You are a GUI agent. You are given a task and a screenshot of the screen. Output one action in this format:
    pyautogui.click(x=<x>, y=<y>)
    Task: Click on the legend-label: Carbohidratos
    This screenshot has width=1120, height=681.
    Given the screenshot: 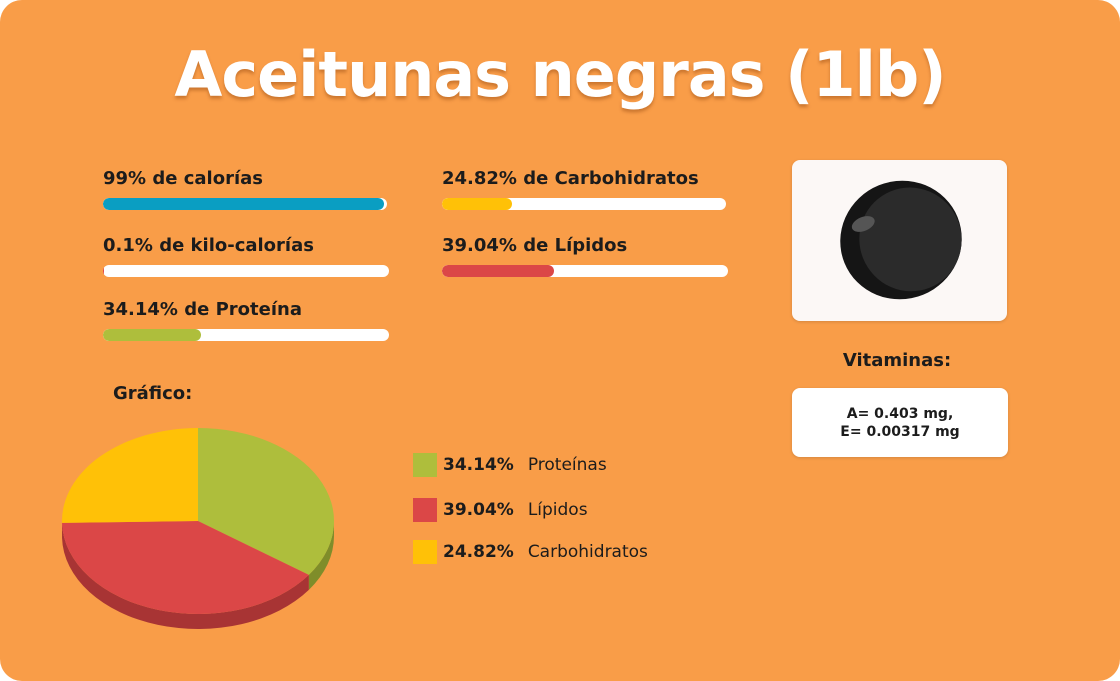 What is the action you would take?
    pyautogui.click(x=587, y=552)
    